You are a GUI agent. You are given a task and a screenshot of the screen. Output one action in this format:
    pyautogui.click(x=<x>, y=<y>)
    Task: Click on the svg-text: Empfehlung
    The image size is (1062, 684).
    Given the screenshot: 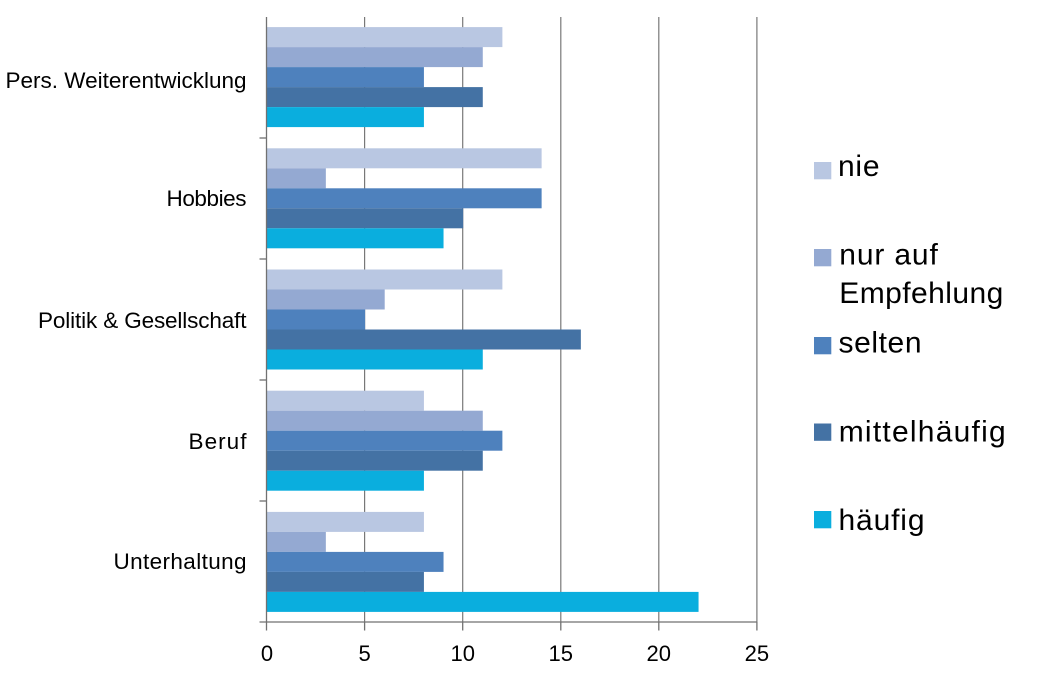 What is the action you would take?
    pyautogui.click(x=921, y=293)
    